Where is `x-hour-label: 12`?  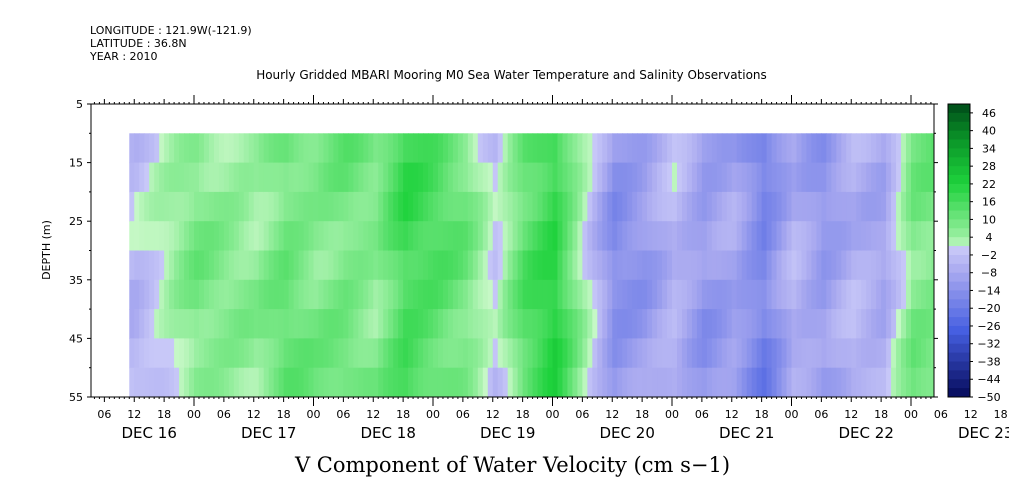 x-hour-label: 12 is located at coordinates (612, 414).